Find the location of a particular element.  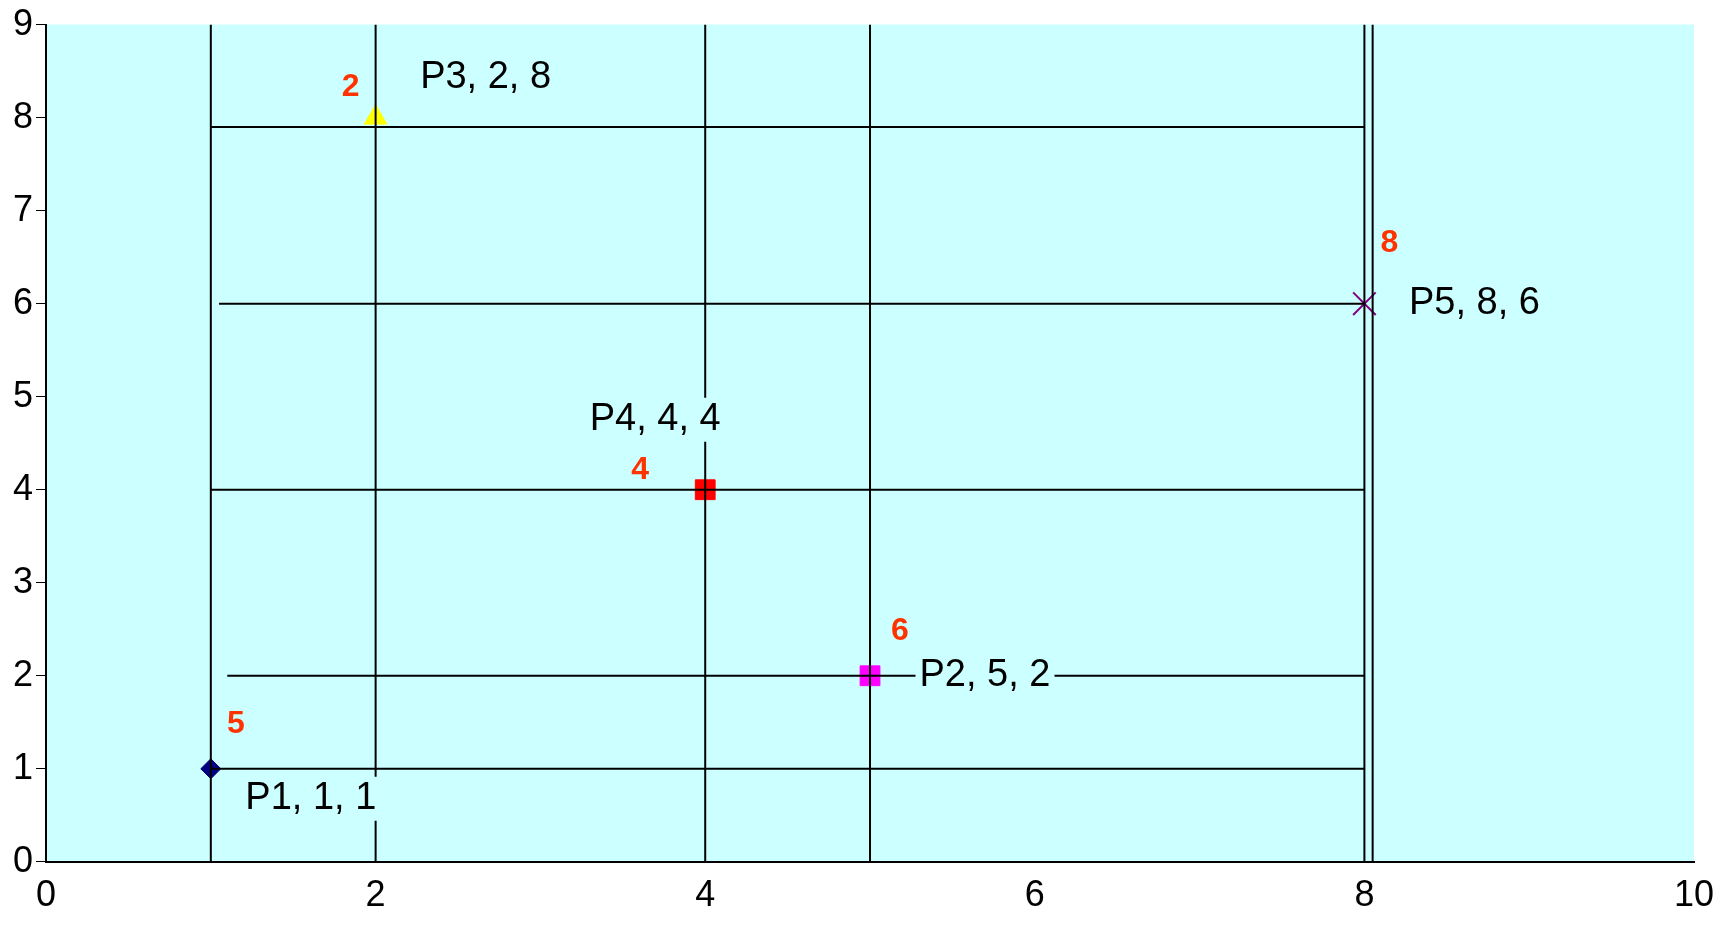

x-tick-label: 10 is located at coordinates (1694, 894).